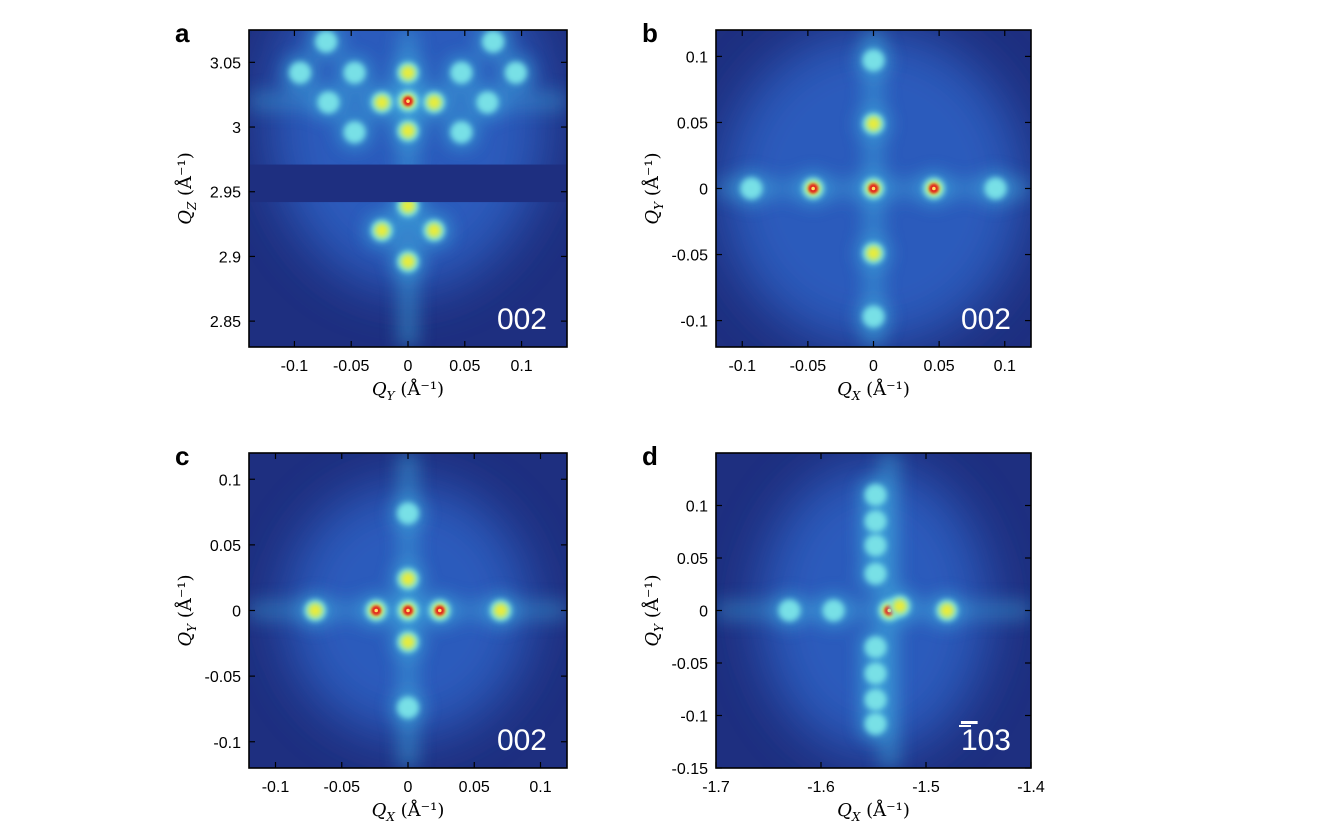 The height and width of the screenshot is (832, 1326). I want to click on y-tick-label-d-1: -0.1, so click(694, 717).